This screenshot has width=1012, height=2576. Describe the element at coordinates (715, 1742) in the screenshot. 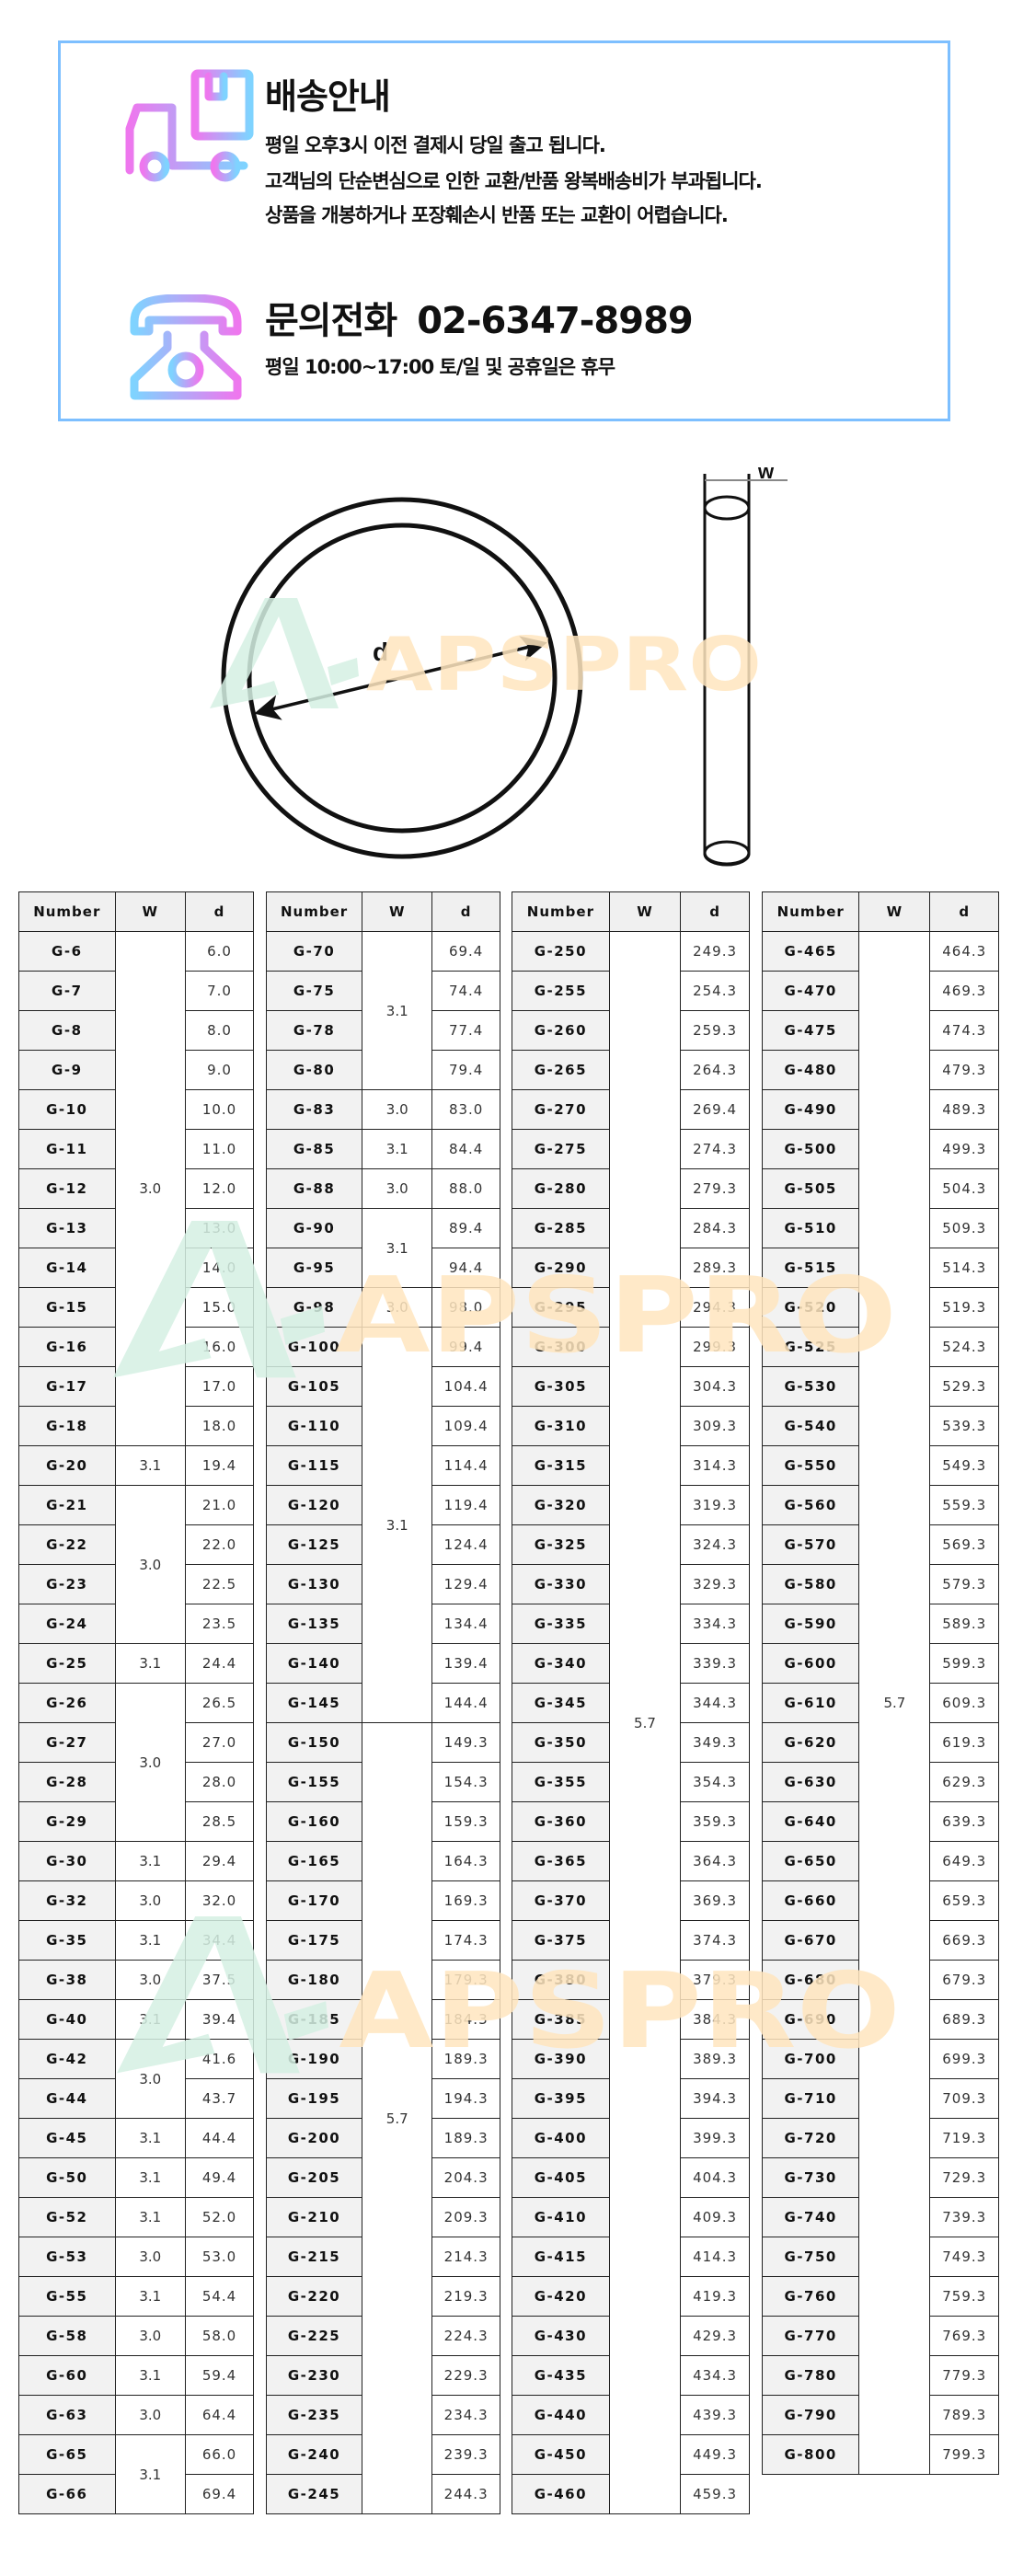

I see `cell-d: 349.3` at that location.